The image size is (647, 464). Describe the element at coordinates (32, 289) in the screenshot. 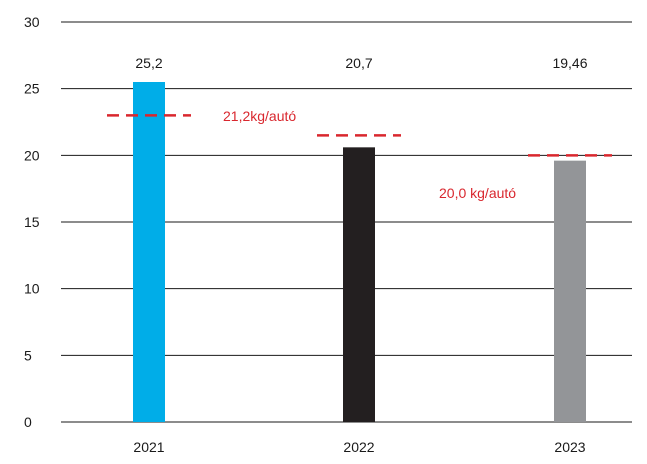

I see `y-tick-label: 10` at that location.